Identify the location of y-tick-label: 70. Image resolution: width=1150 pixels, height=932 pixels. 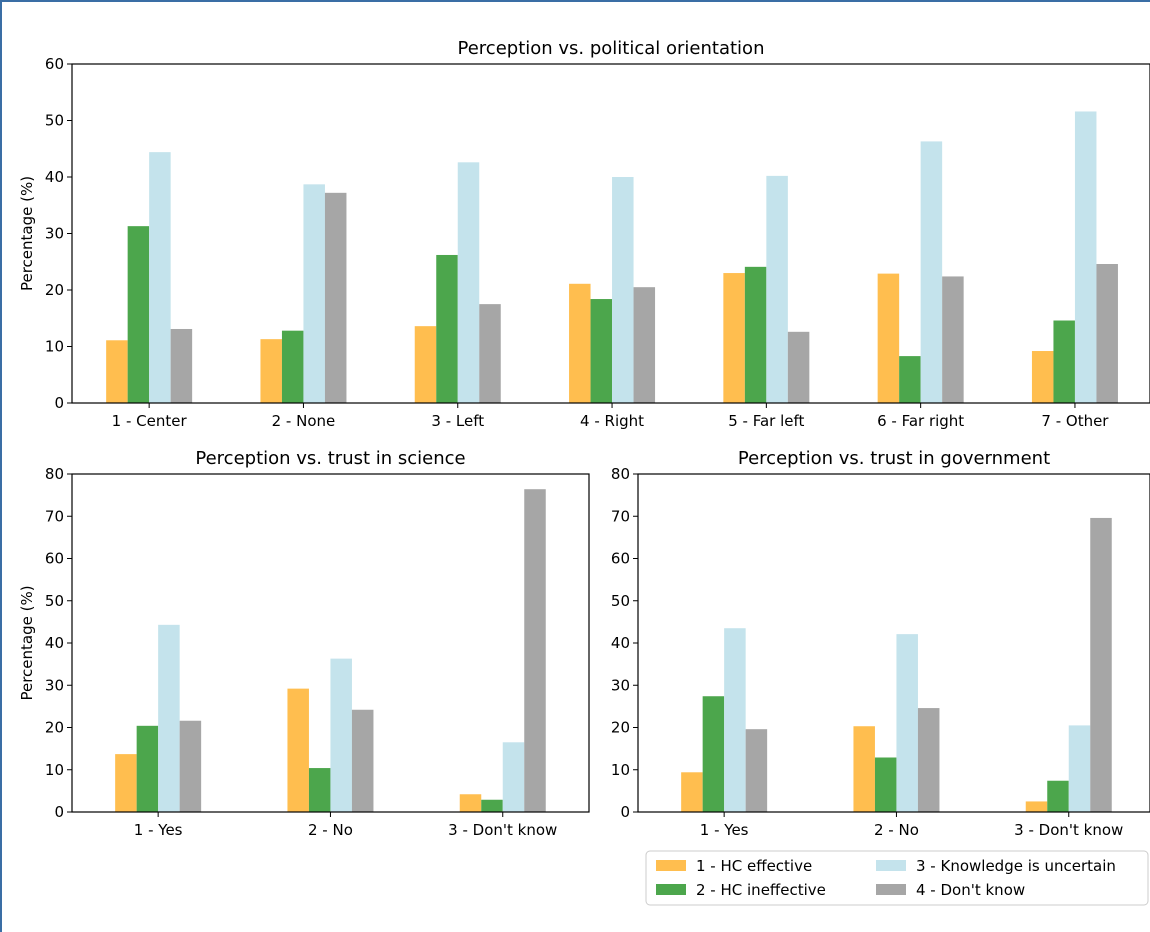
(54, 516).